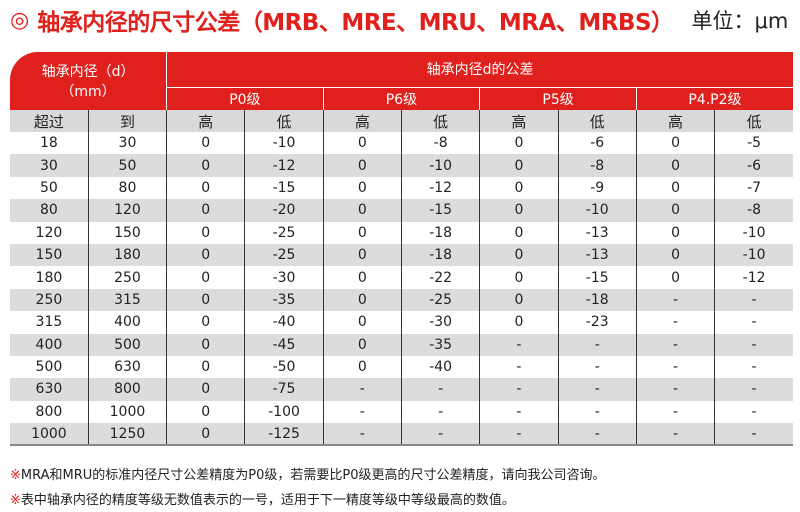 The image size is (800, 512). I want to click on table-row: 1000 1250 0 -125- - - - - -, so click(401, 435).